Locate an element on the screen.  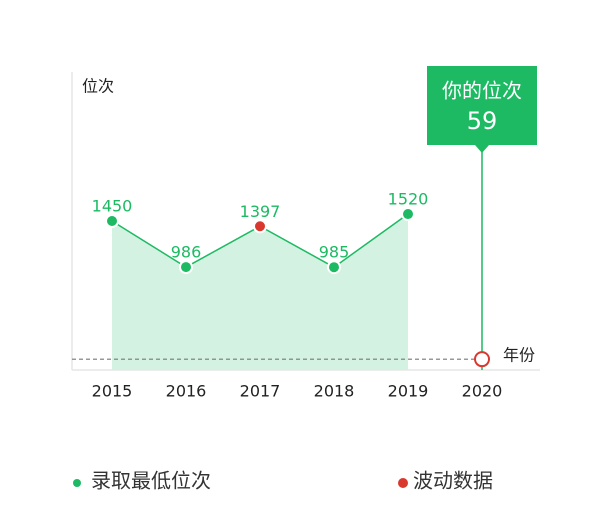
callout-value: 59 is located at coordinates (482, 121).